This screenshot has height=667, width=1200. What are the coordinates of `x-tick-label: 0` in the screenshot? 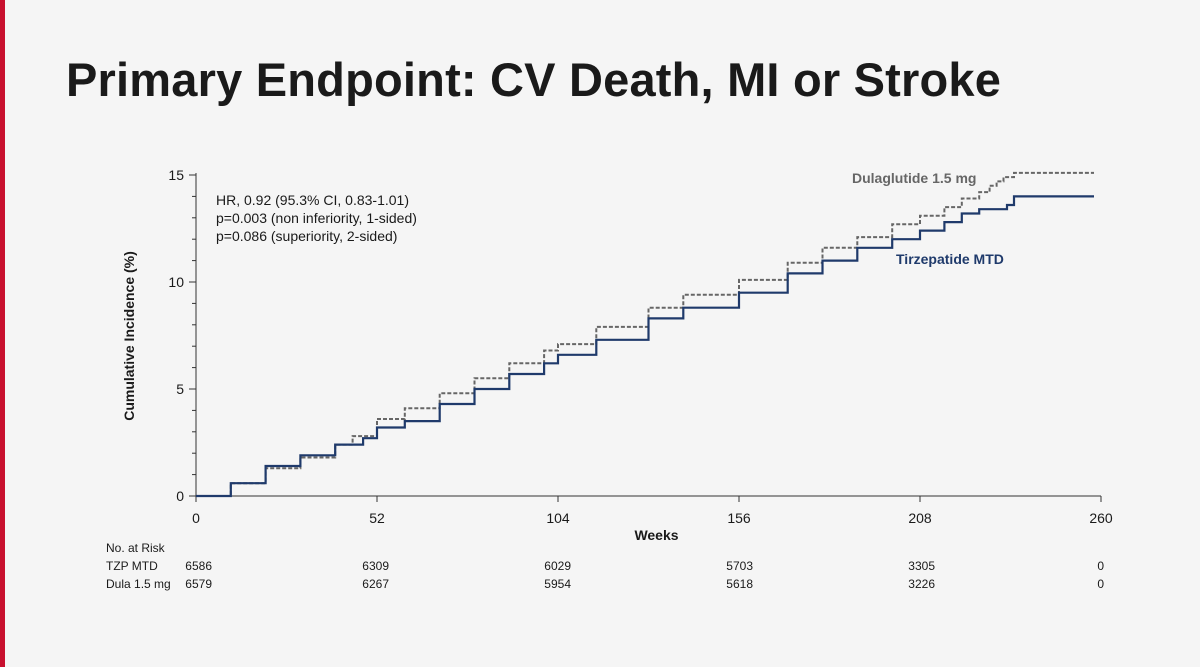 It's located at (196, 518).